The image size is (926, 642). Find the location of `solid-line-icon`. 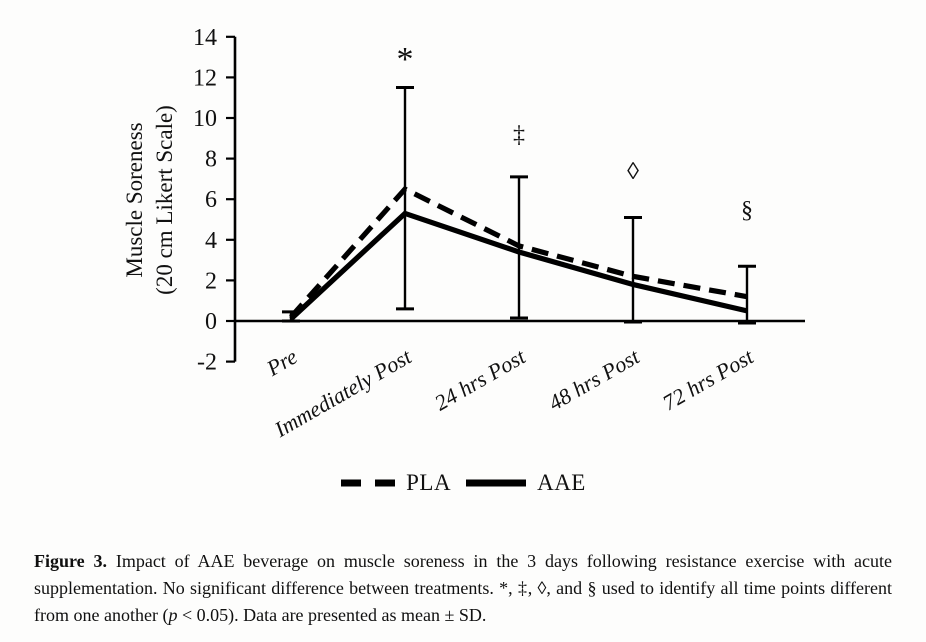

solid-line-icon is located at coordinates (496, 483).